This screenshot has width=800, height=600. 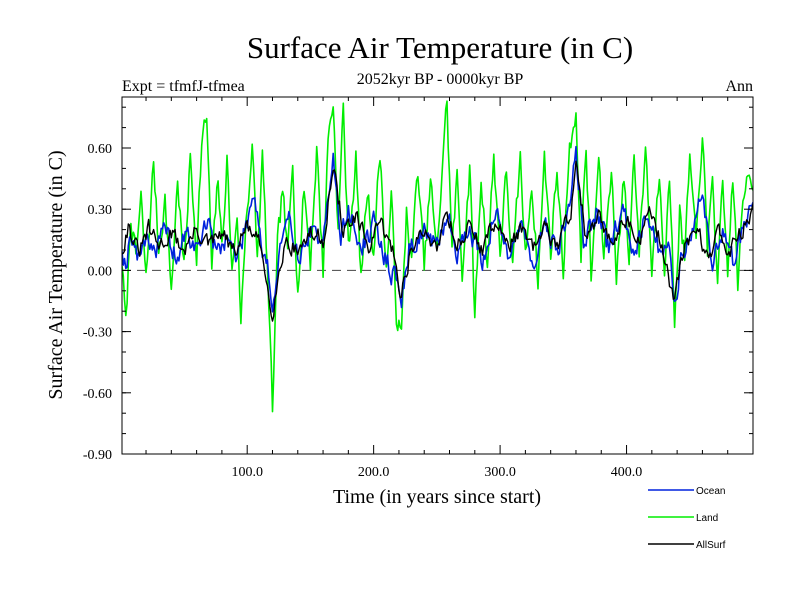 What do you see at coordinates (97, 455) in the screenshot?
I see `y-tick-label: -0.90` at bounding box center [97, 455].